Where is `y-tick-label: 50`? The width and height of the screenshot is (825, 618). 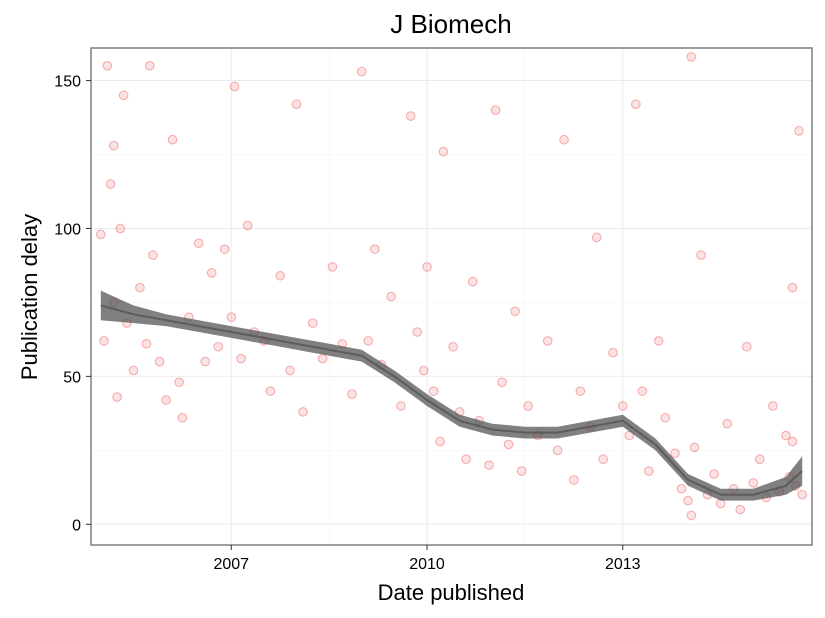 y-tick-label: 50 is located at coordinates (72, 377).